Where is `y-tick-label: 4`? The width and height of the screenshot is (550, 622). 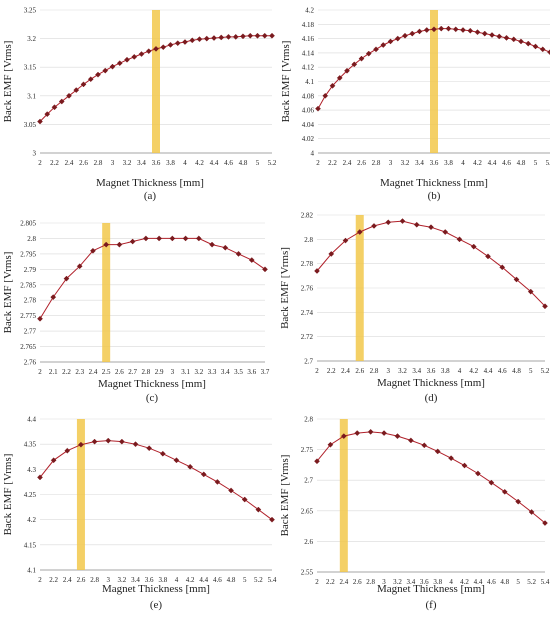
y-tick-label: 4 is located at coordinates (313, 154).